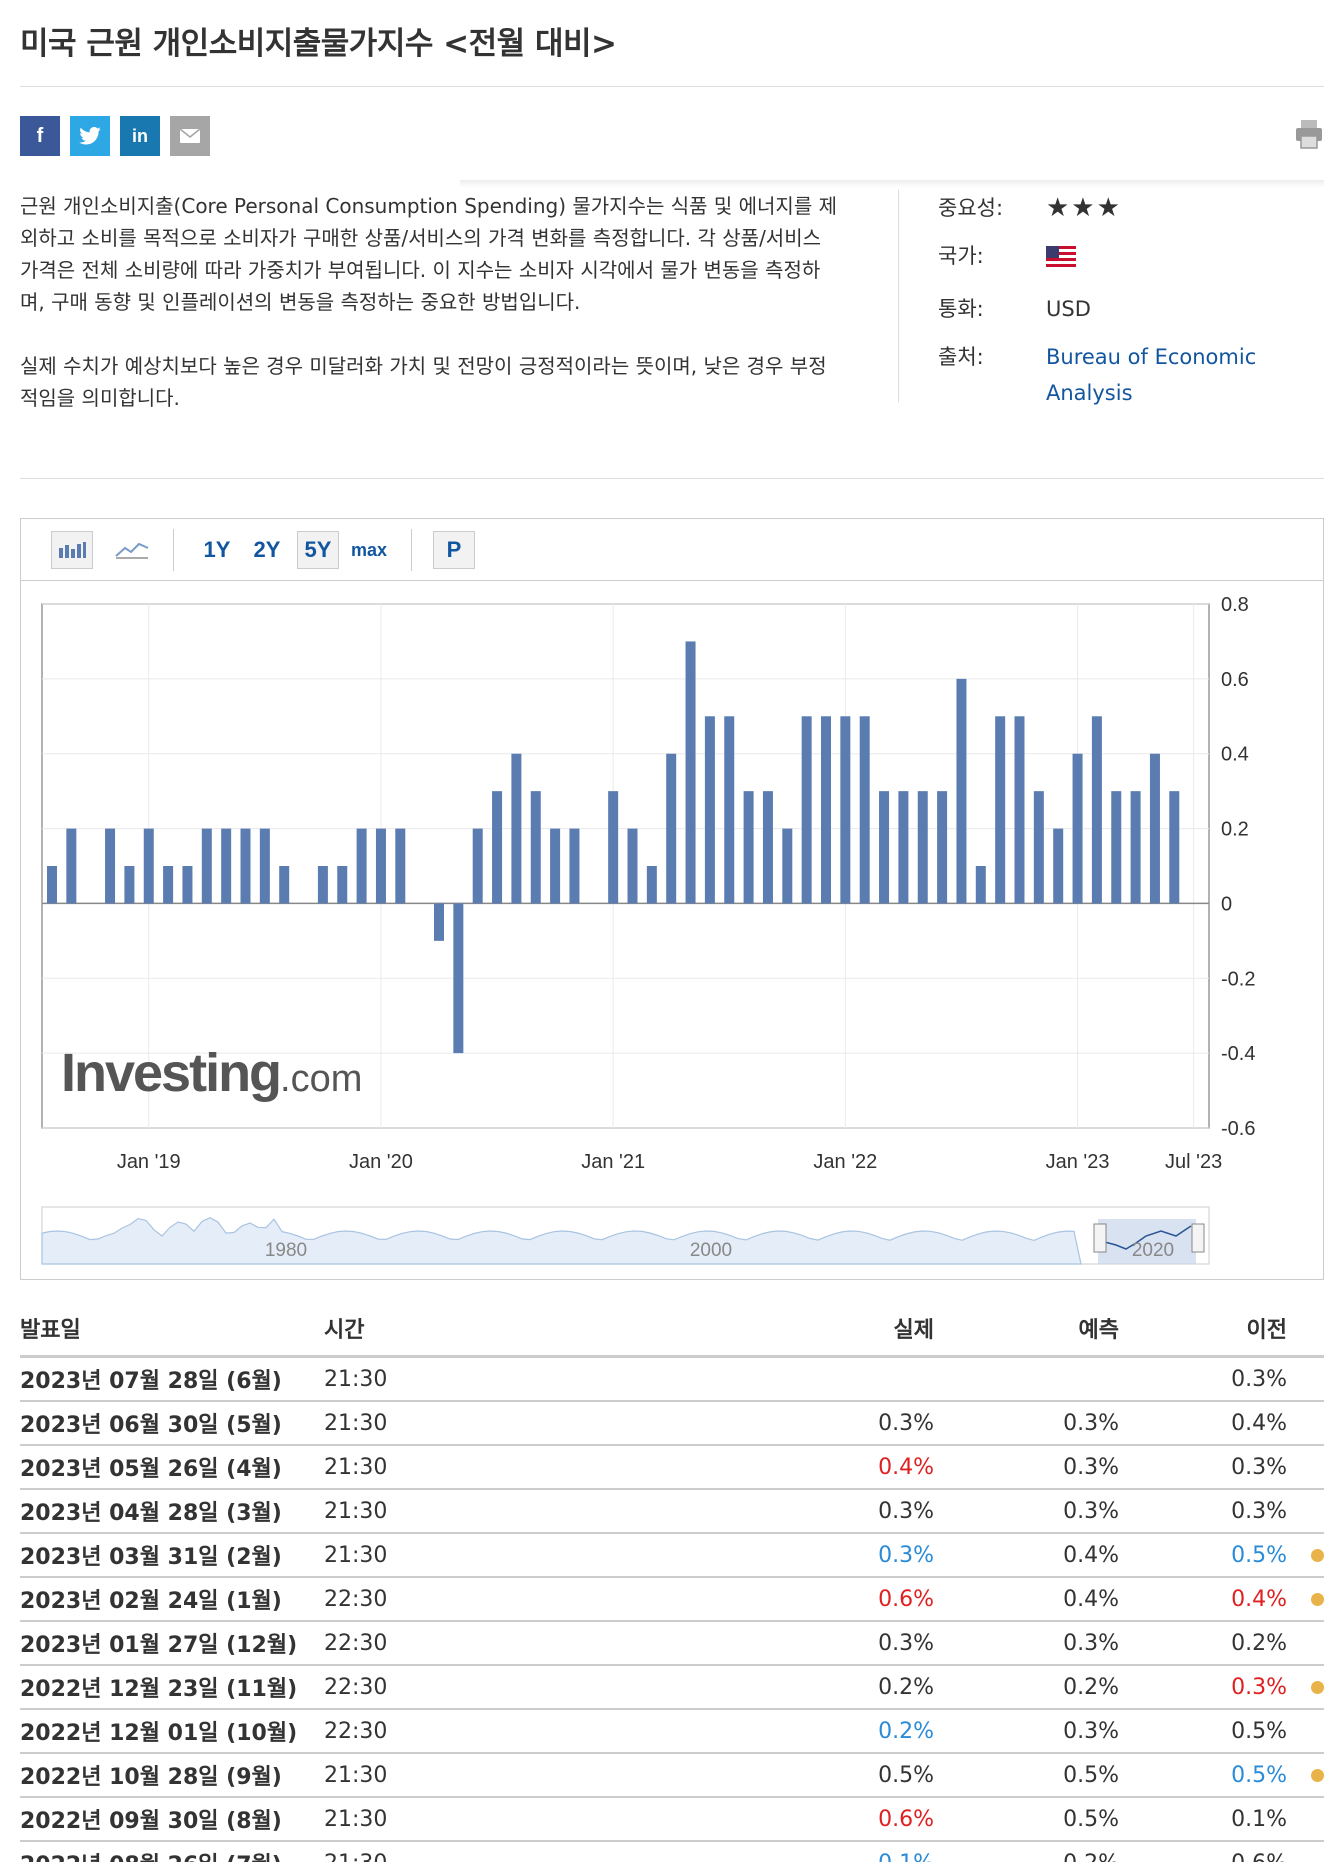  I want to click on currency-value: USD, so click(1068, 309).